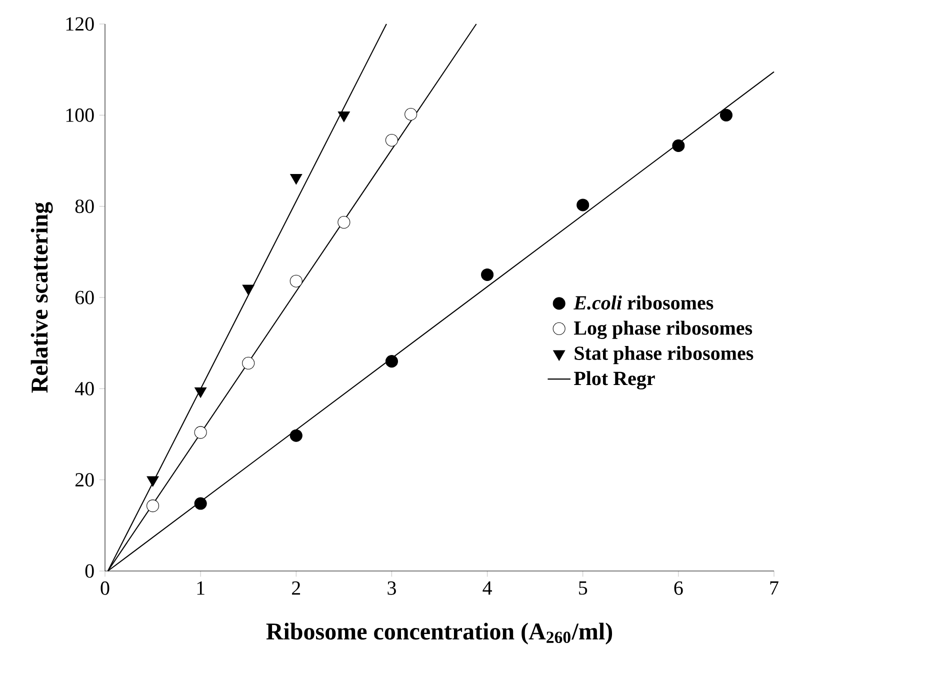 This screenshot has height=693, width=925. What do you see at coordinates (392, 588) in the screenshot?
I see `x-tick-label: 3` at bounding box center [392, 588].